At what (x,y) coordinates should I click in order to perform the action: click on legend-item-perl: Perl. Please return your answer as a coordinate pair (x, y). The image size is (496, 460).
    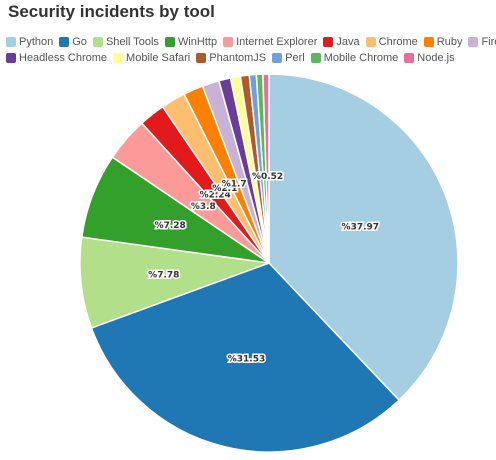
    Looking at the image, I should click on (288, 58).